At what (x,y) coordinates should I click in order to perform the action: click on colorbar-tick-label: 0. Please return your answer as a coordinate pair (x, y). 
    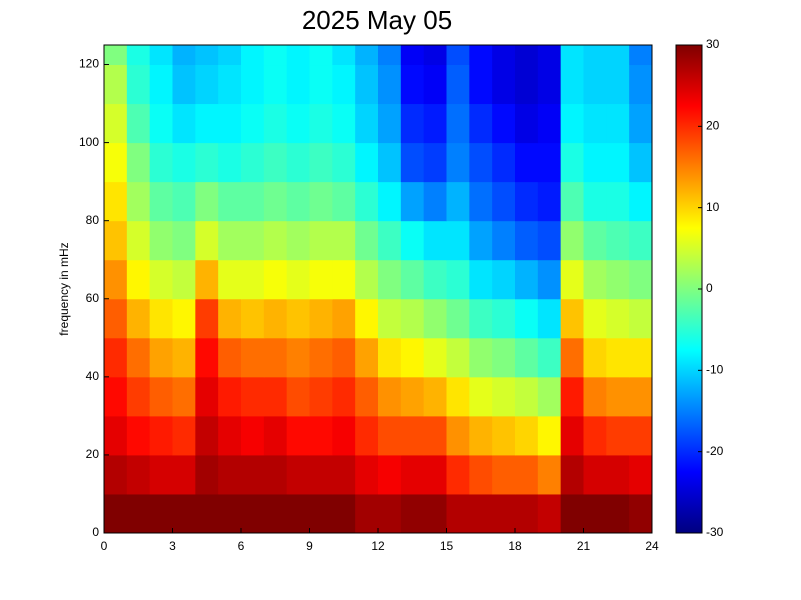
    Looking at the image, I should click on (709, 288).